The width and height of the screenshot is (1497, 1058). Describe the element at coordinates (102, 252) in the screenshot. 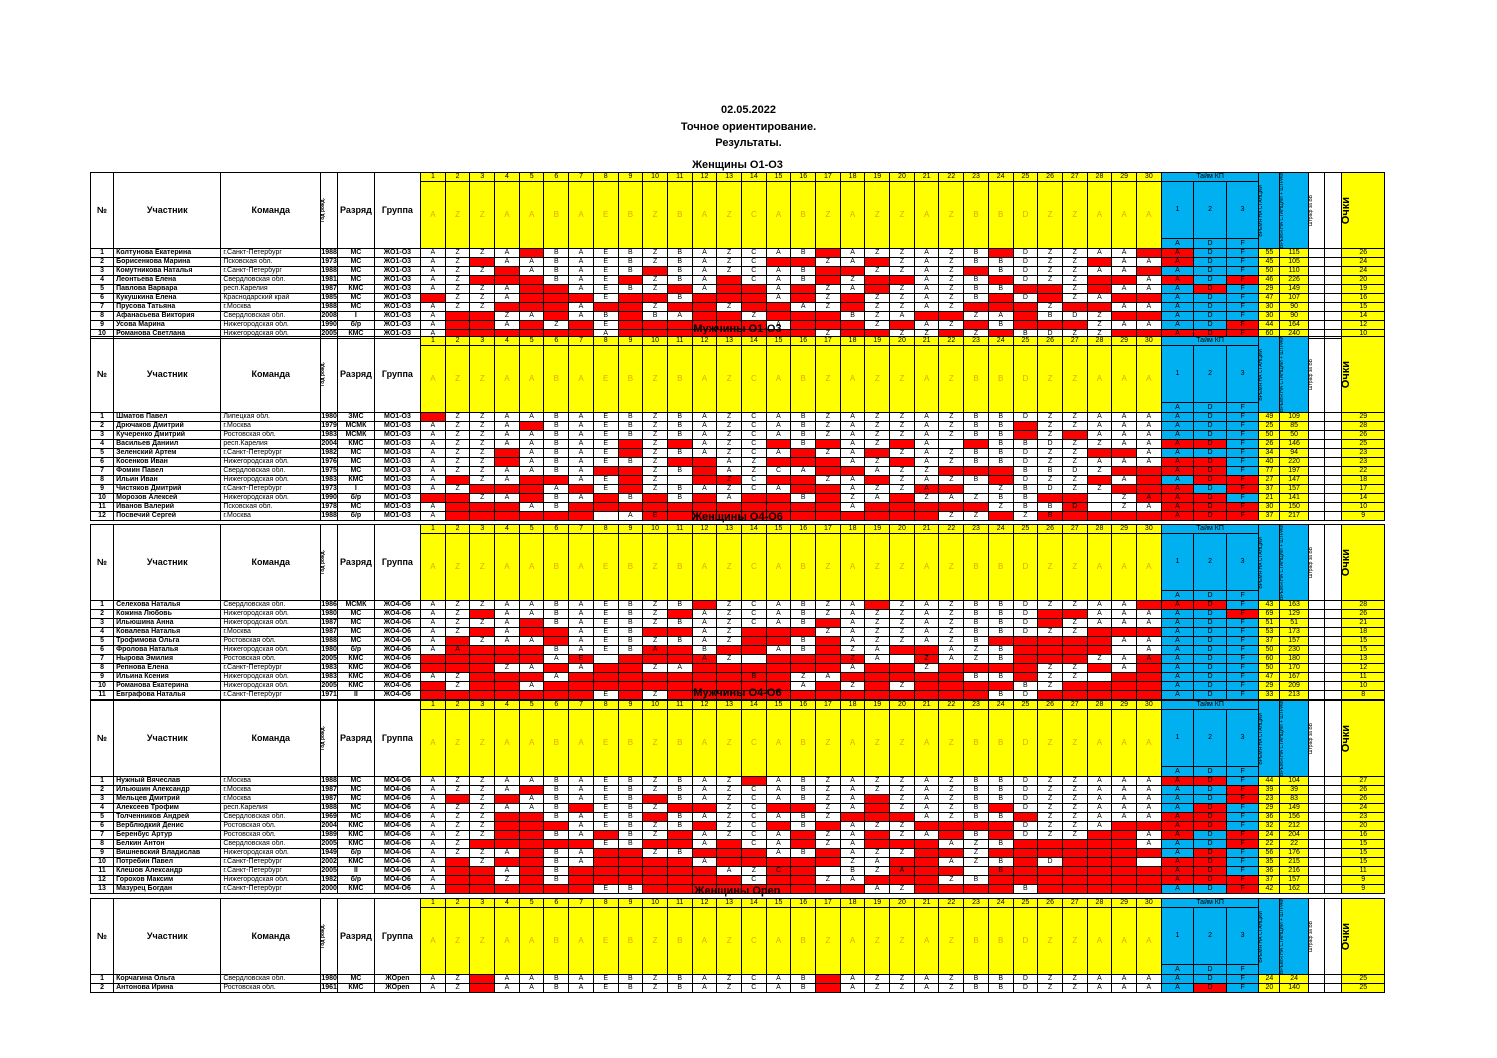

I see `row-number: 1` at that location.